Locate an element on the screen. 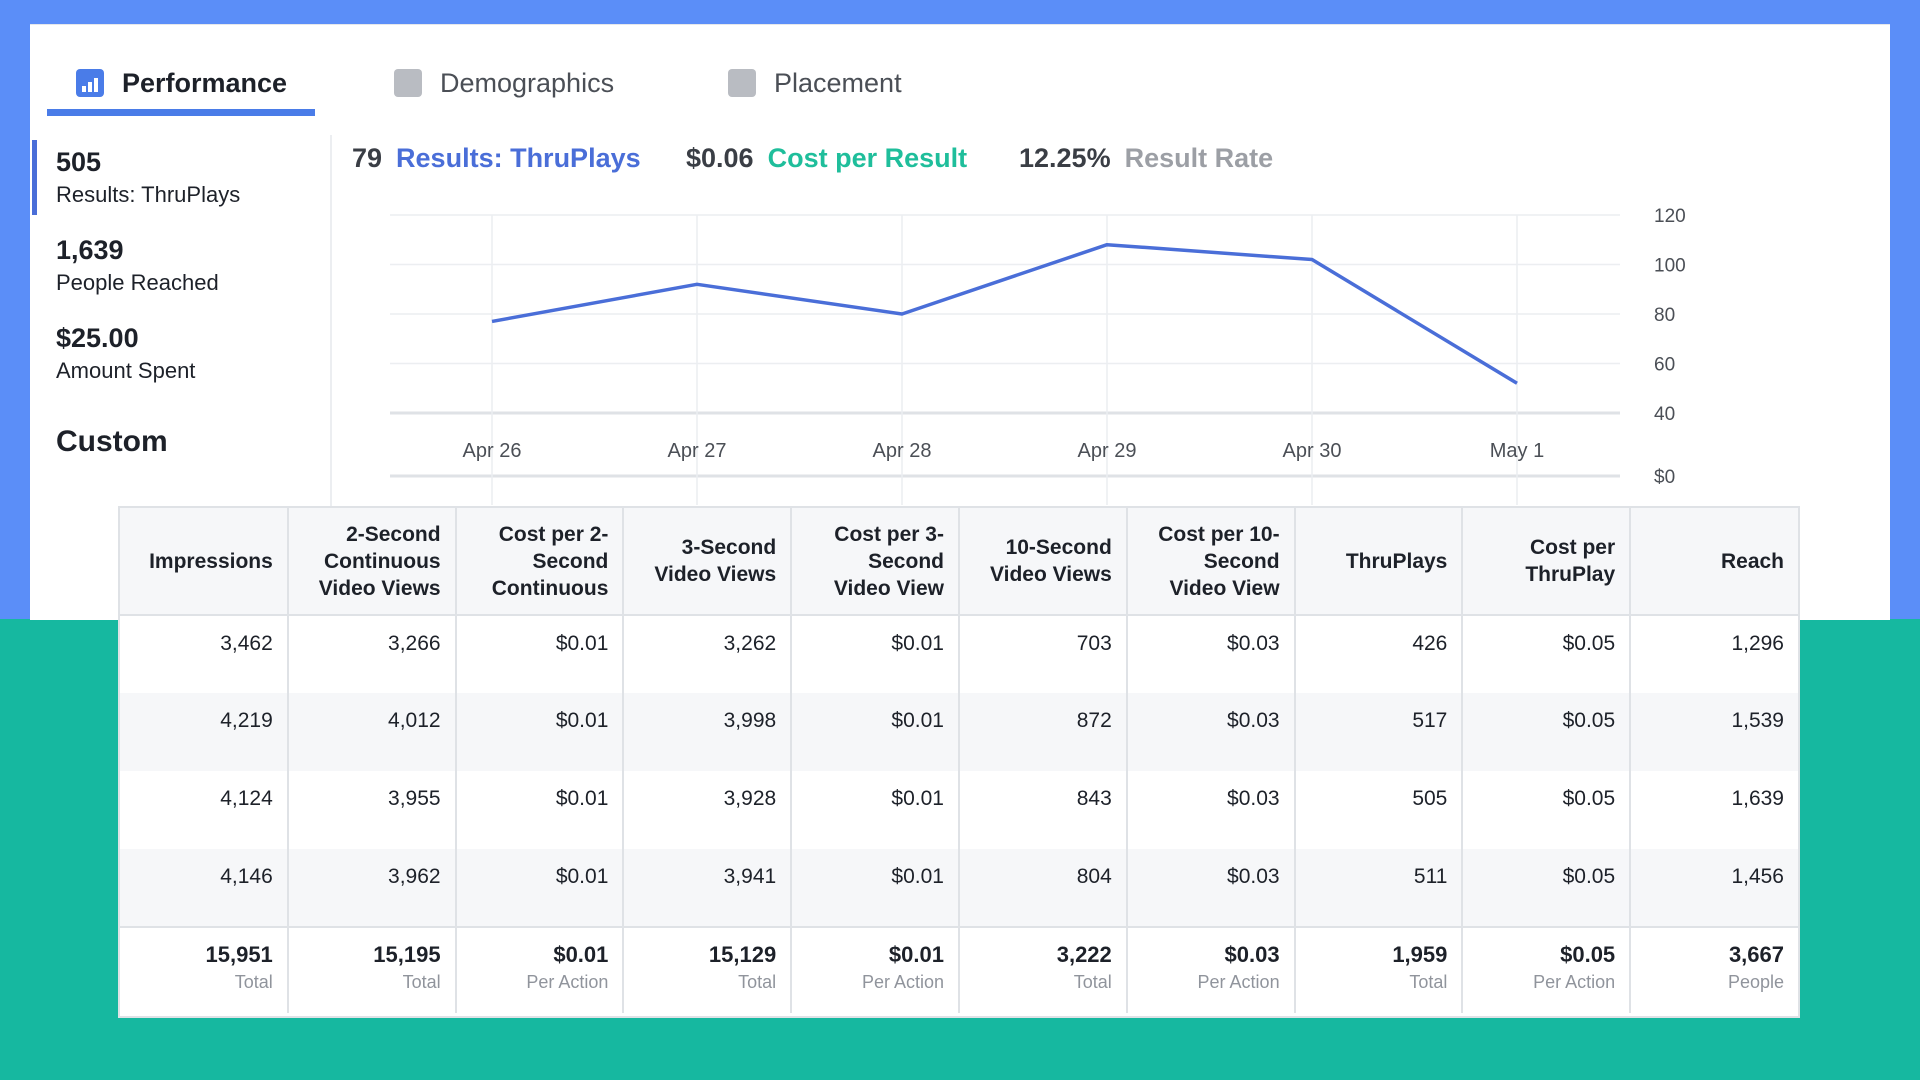  y-tick-label: 40 is located at coordinates (1664, 414).